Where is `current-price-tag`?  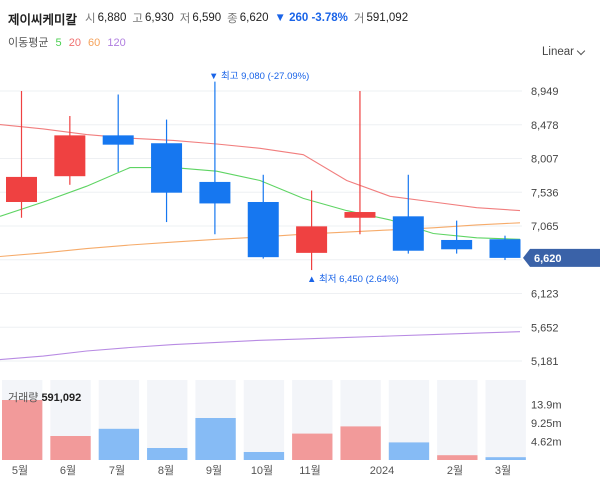
current-price-tag is located at coordinates (561, 257).